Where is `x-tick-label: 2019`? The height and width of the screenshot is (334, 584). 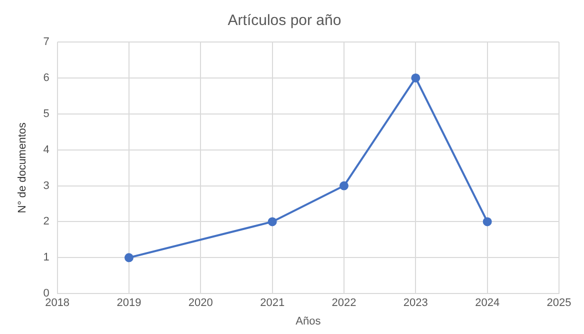 x-tick-label: 2019 is located at coordinates (129, 303).